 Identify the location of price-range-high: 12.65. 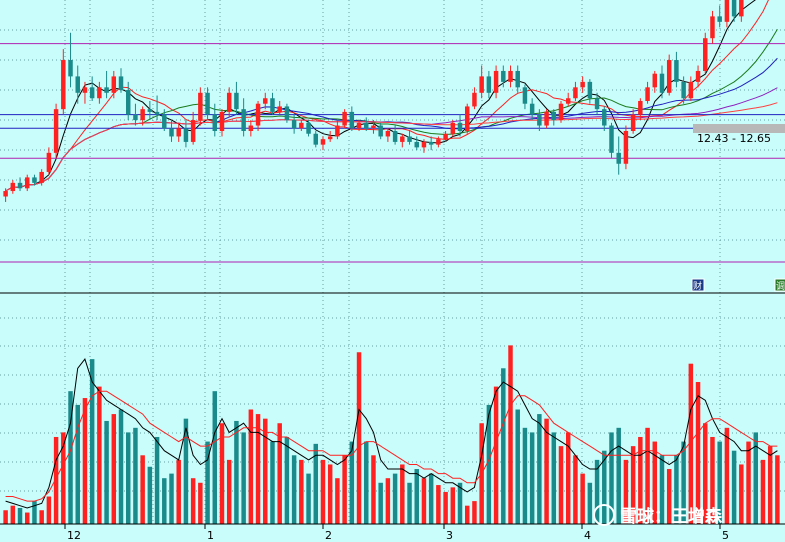
(755, 138).